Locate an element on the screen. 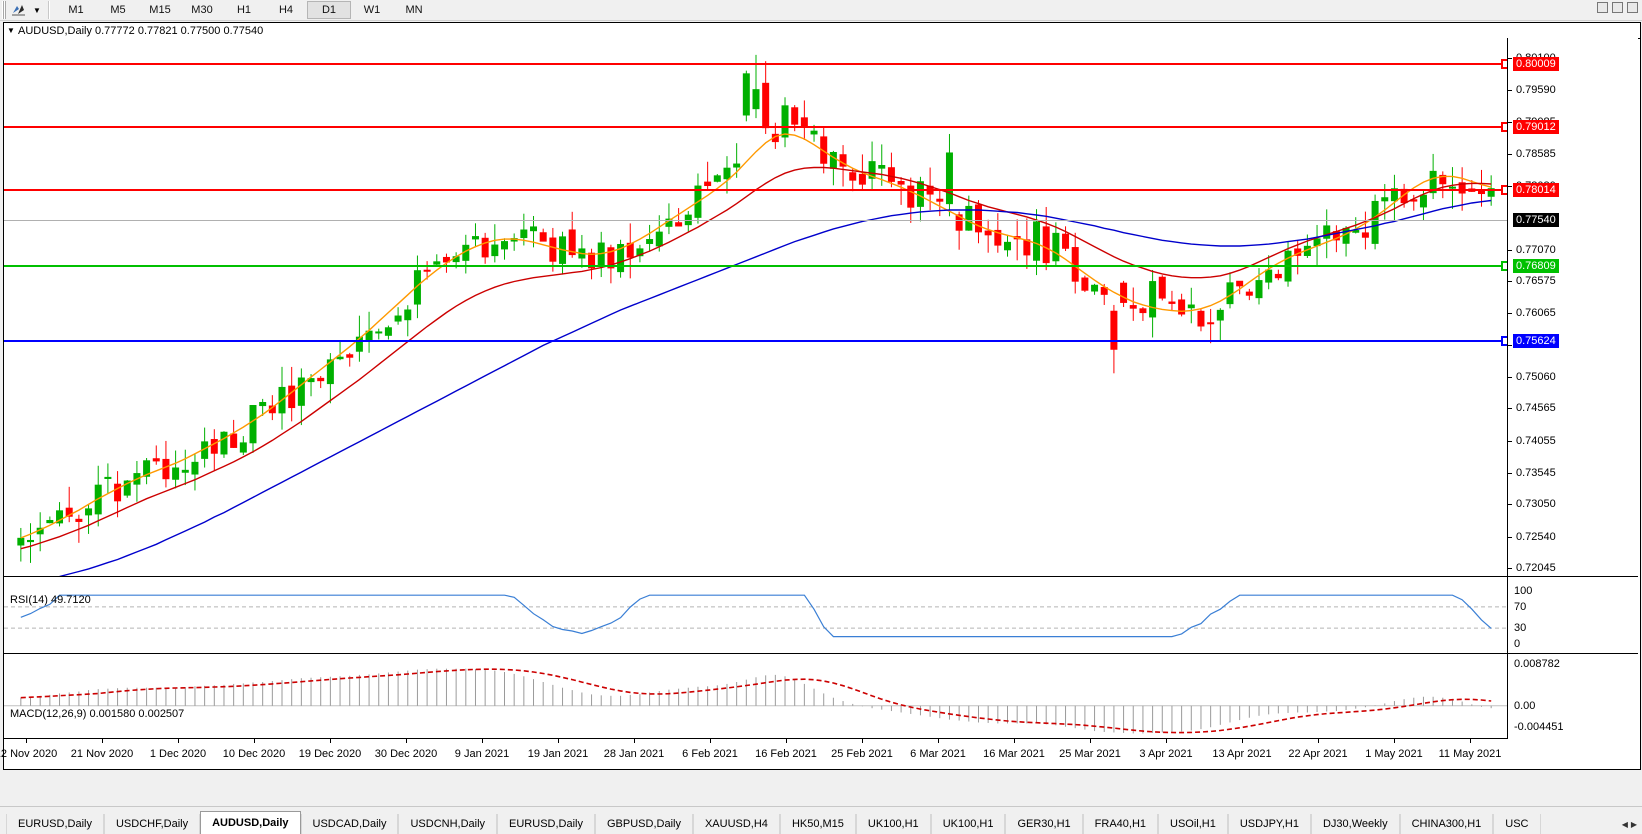  crosshair-tools-icon is located at coordinates (19, 10).